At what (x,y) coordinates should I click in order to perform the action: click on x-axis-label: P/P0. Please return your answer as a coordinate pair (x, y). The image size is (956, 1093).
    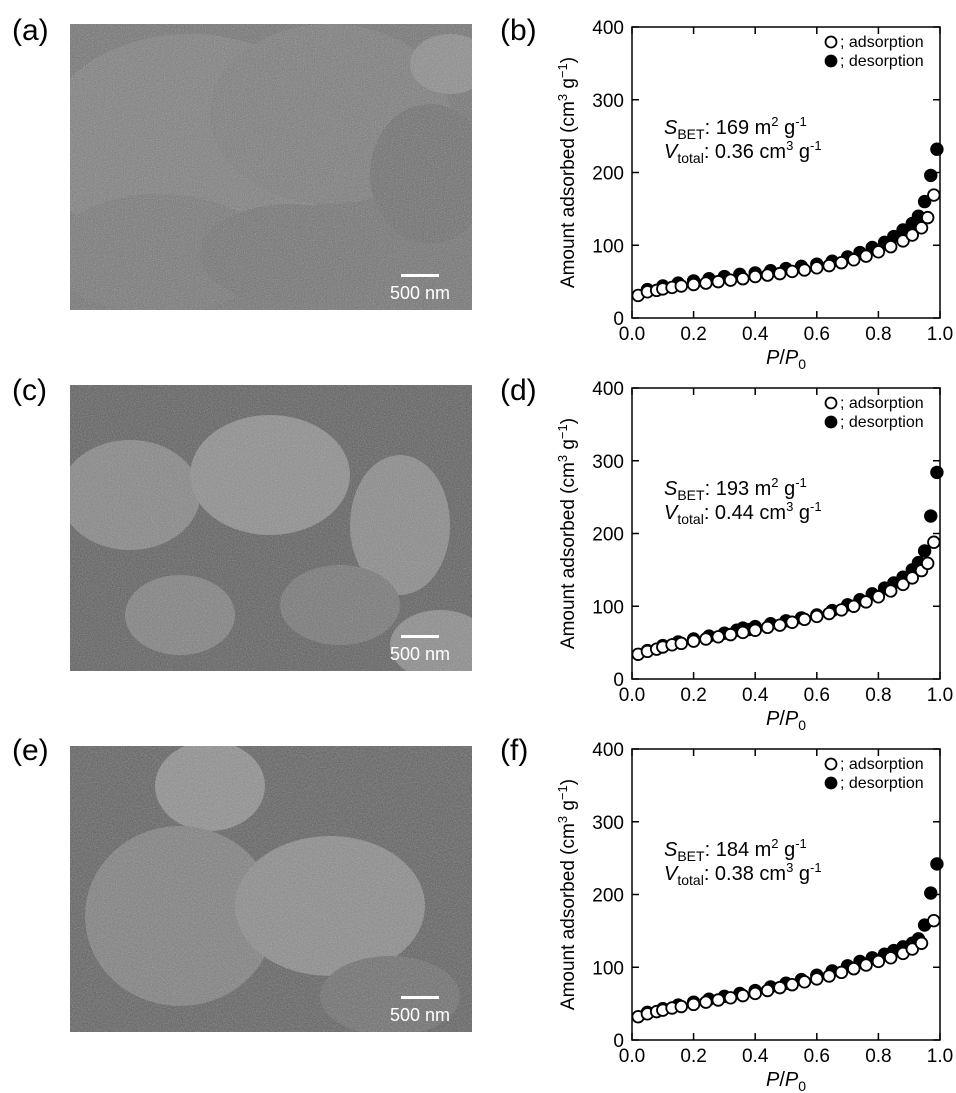
    Looking at the image, I should click on (786, 1081).